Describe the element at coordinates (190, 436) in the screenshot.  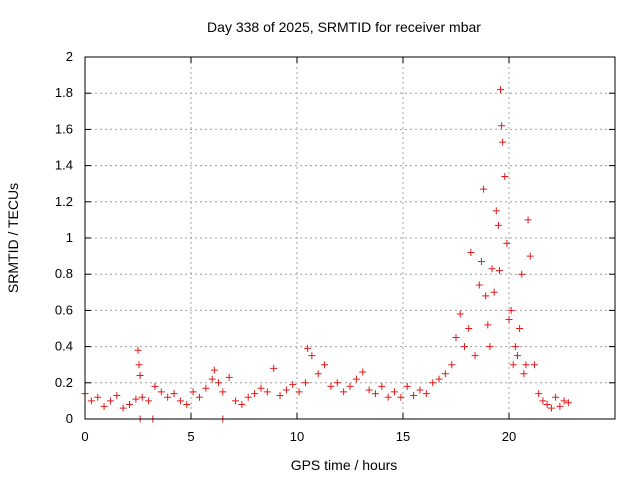
I see `x-tick-label: 5` at that location.